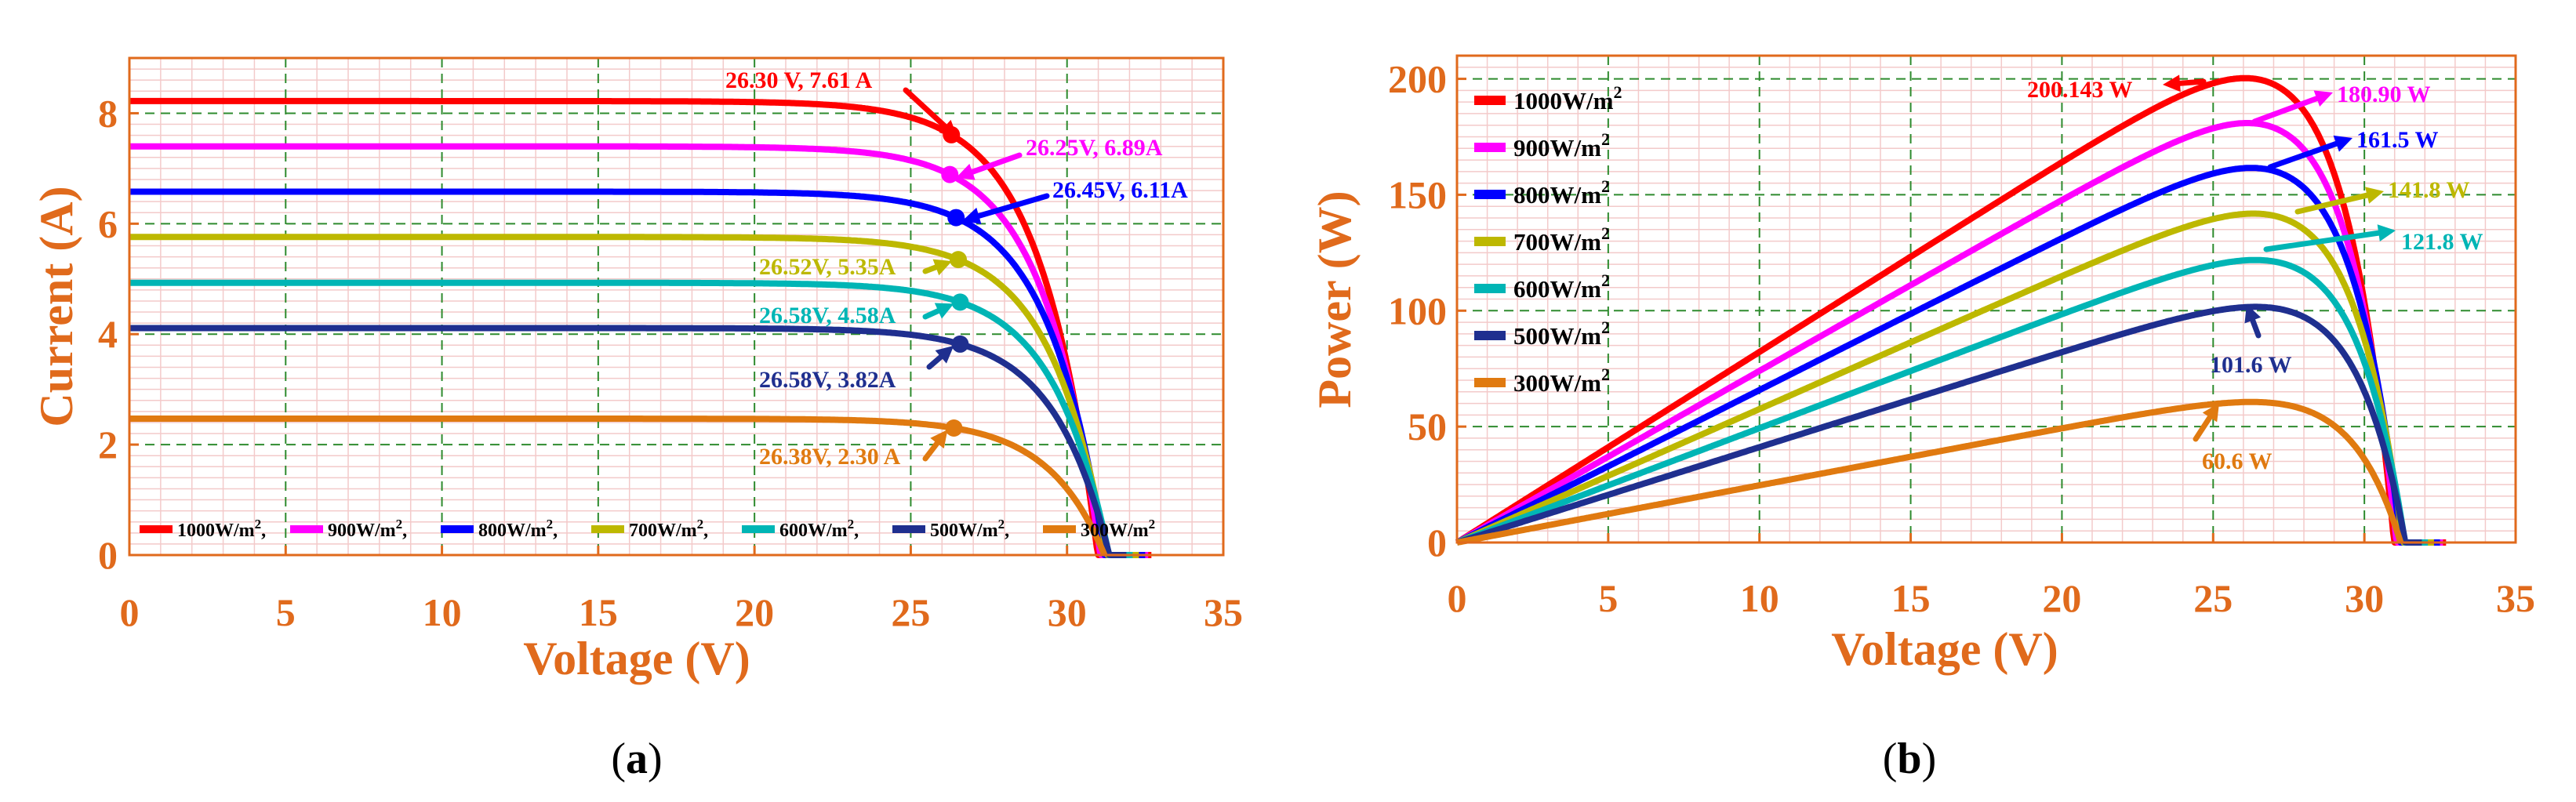 The width and height of the screenshot is (2576, 802). I want to click on chart-a-series-2-mpp-label: 26.45V, 6.11A, so click(1120, 190).